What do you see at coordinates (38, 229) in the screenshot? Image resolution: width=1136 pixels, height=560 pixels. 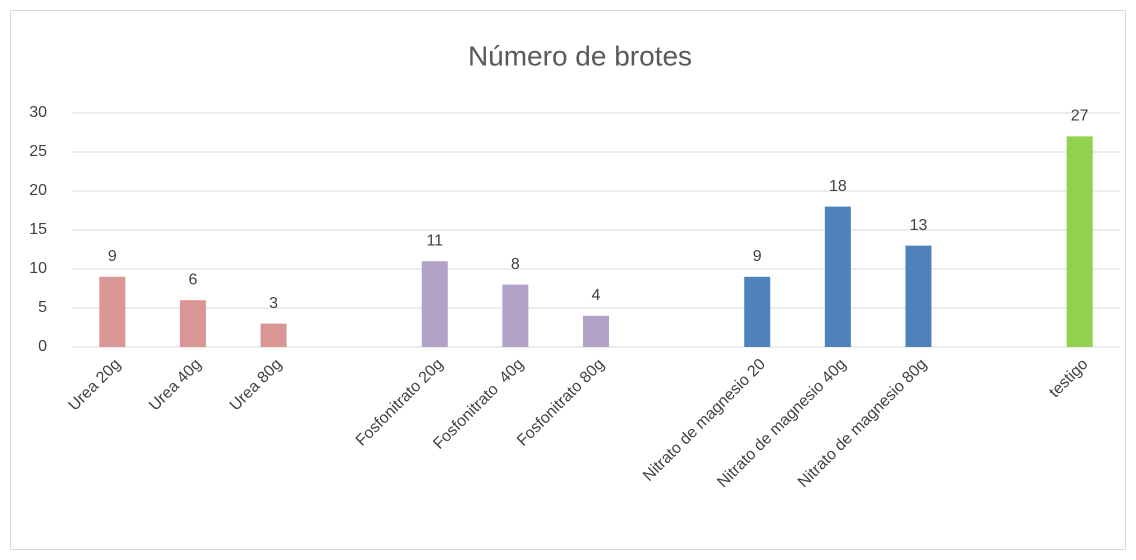 I see `y-tick-label: 15` at bounding box center [38, 229].